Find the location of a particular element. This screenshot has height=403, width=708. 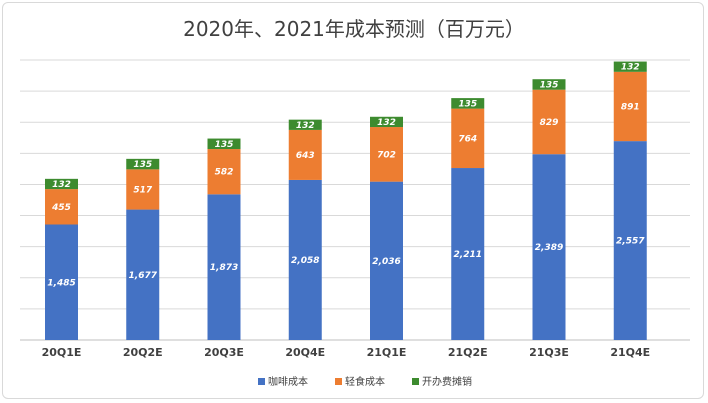

chart-title: 2020年、2021年成本预测（百万元） is located at coordinates (354, 29).